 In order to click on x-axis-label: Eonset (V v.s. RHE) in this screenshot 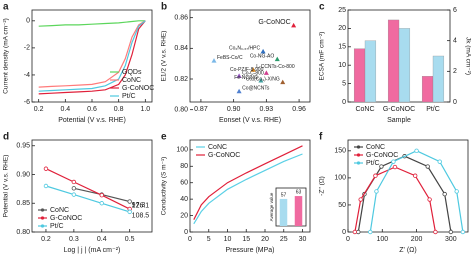, I will do `click(250, 120)`.